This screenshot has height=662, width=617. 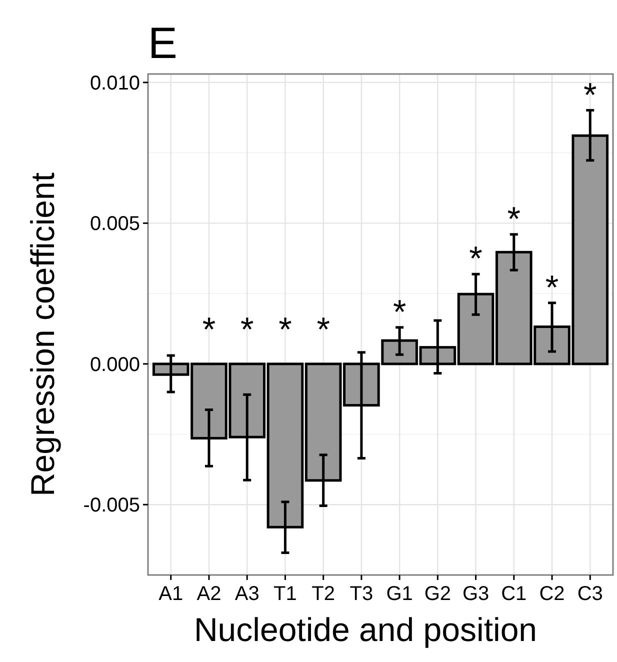 What do you see at coordinates (115, 365) in the screenshot?
I see `y-tick-label: 0.000` at bounding box center [115, 365].